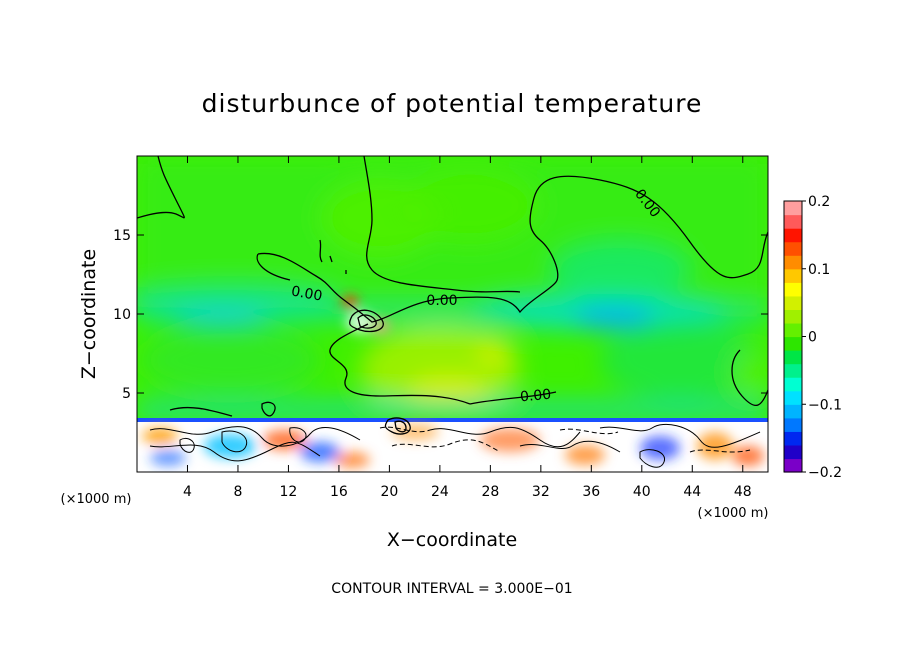  I want to click on x-tick-label: 44, so click(692, 492).